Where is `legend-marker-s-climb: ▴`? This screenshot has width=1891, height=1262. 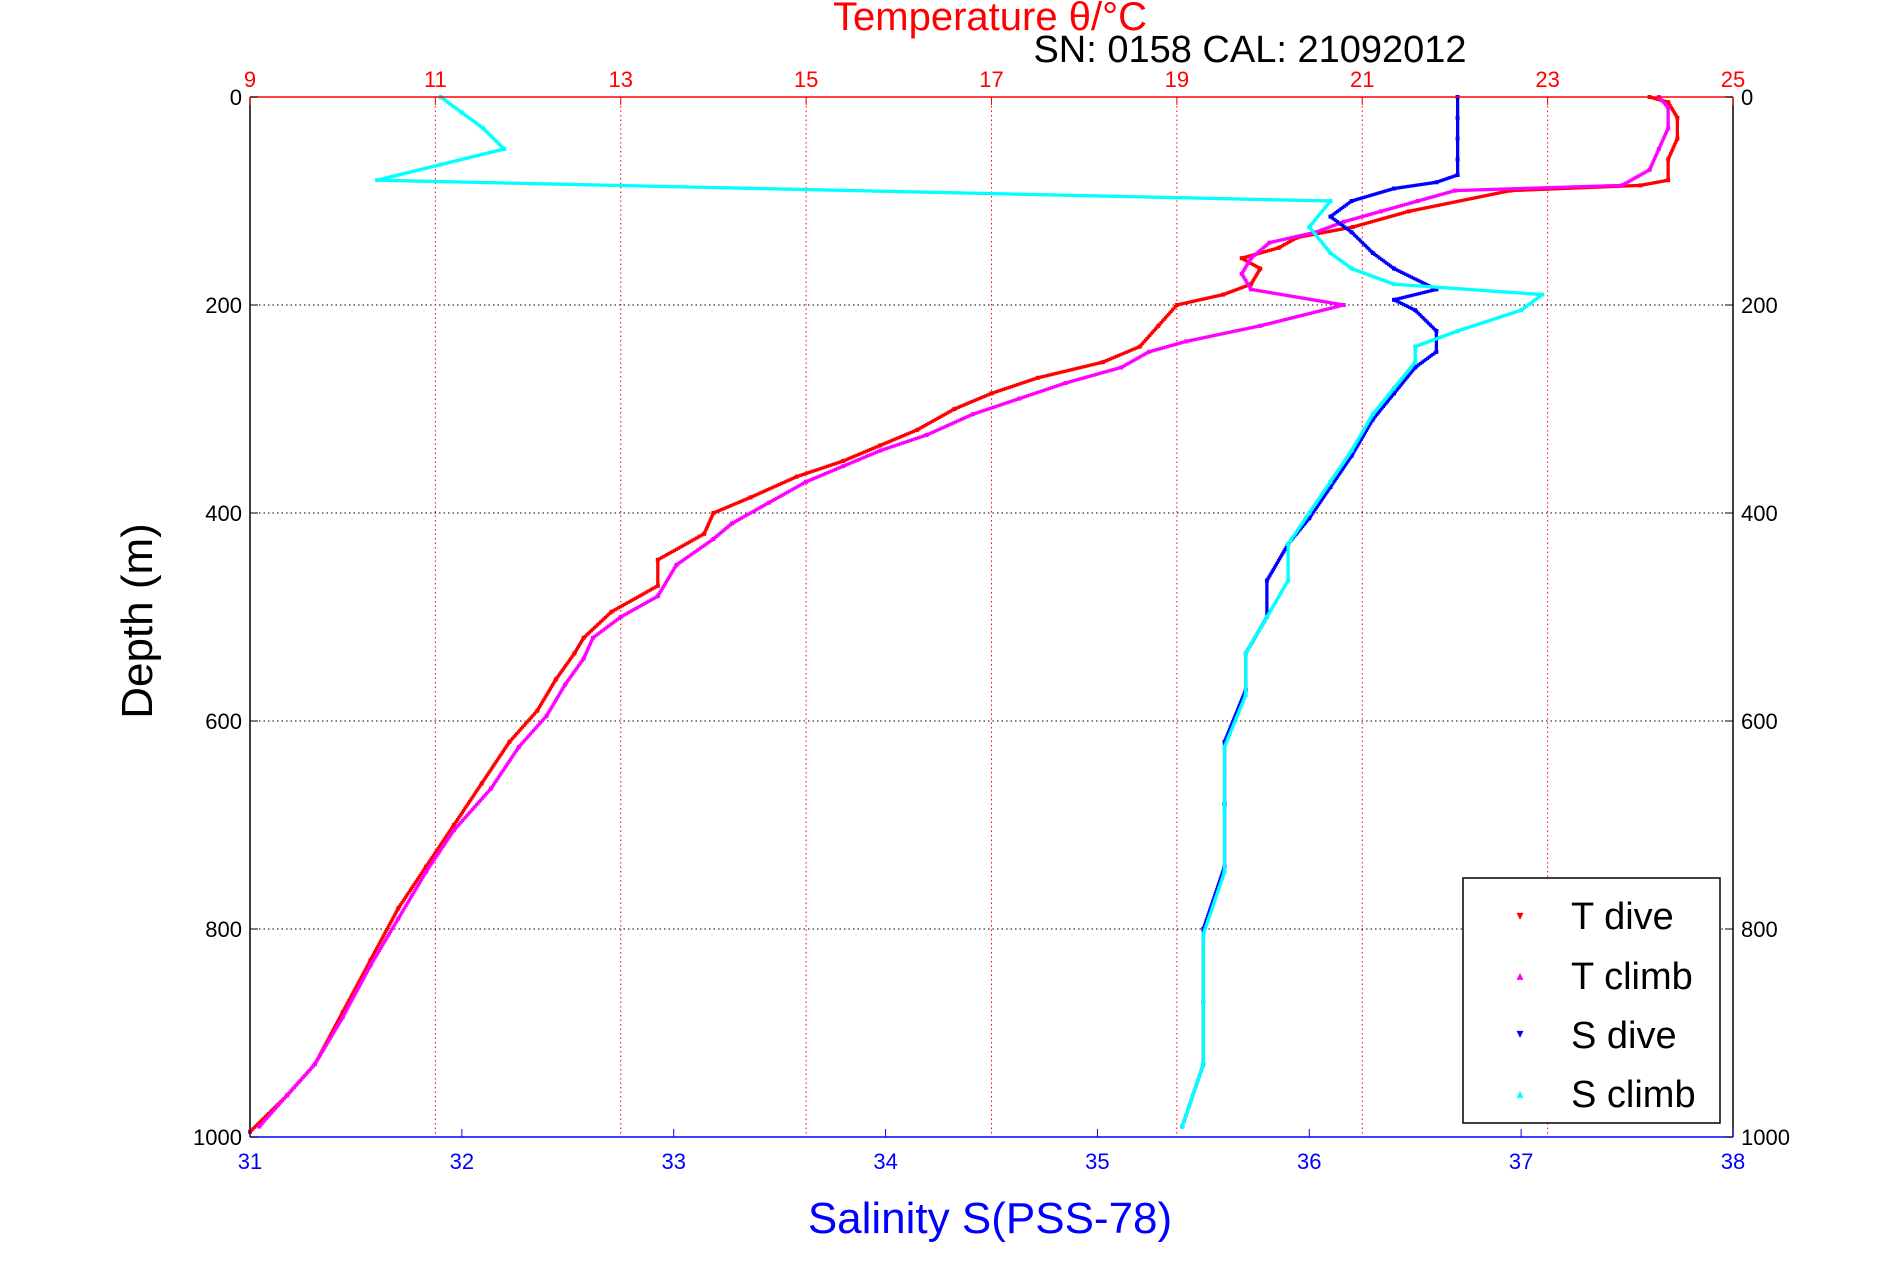 legend-marker-s-climb: ▴ is located at coordinates (1519, 1093).